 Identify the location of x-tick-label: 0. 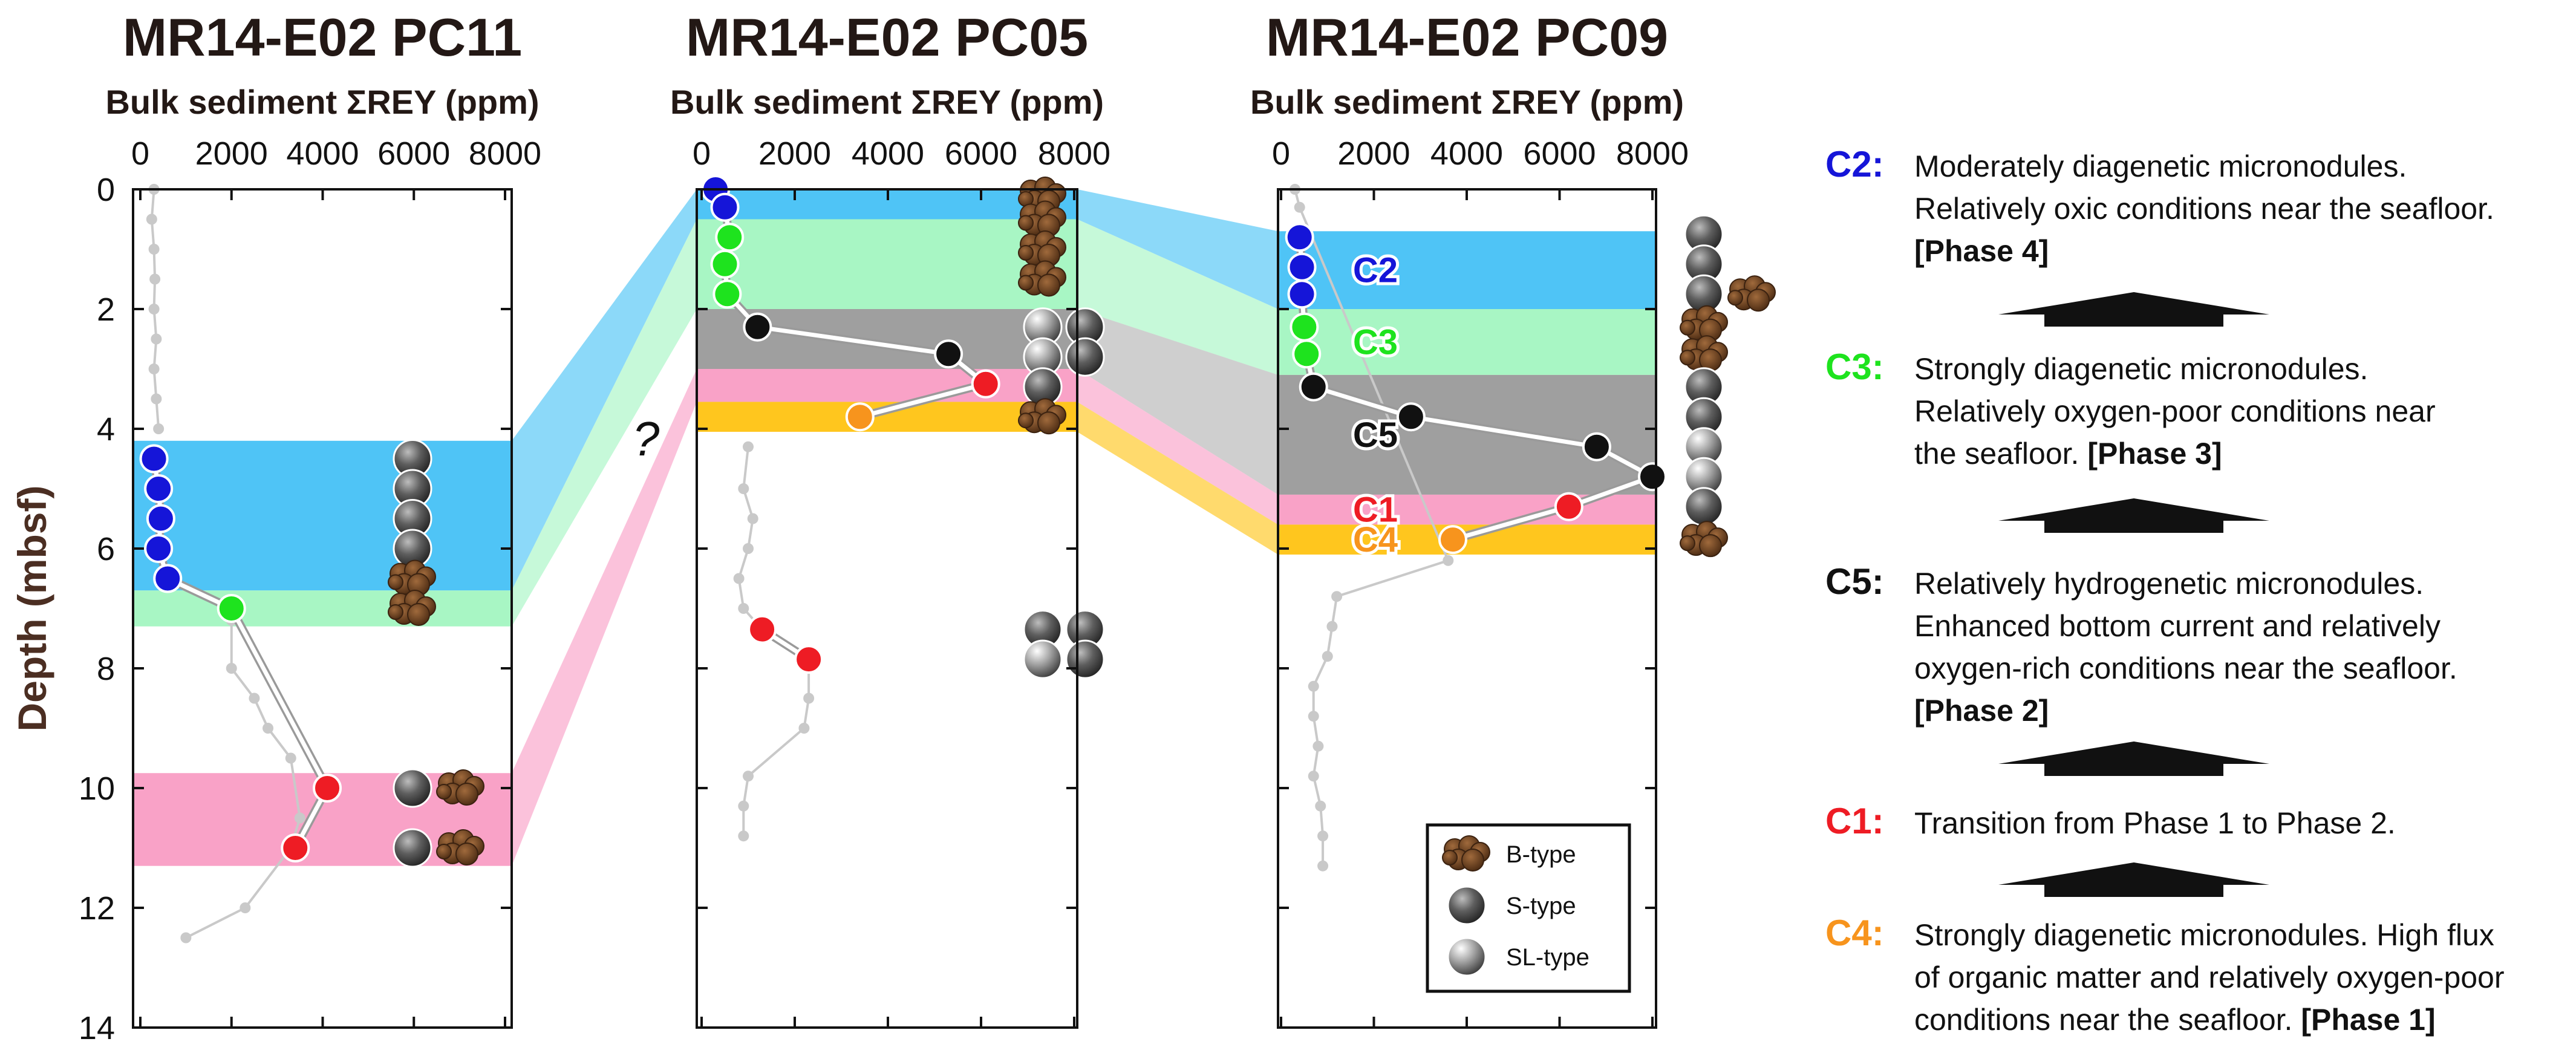
(140, 153).